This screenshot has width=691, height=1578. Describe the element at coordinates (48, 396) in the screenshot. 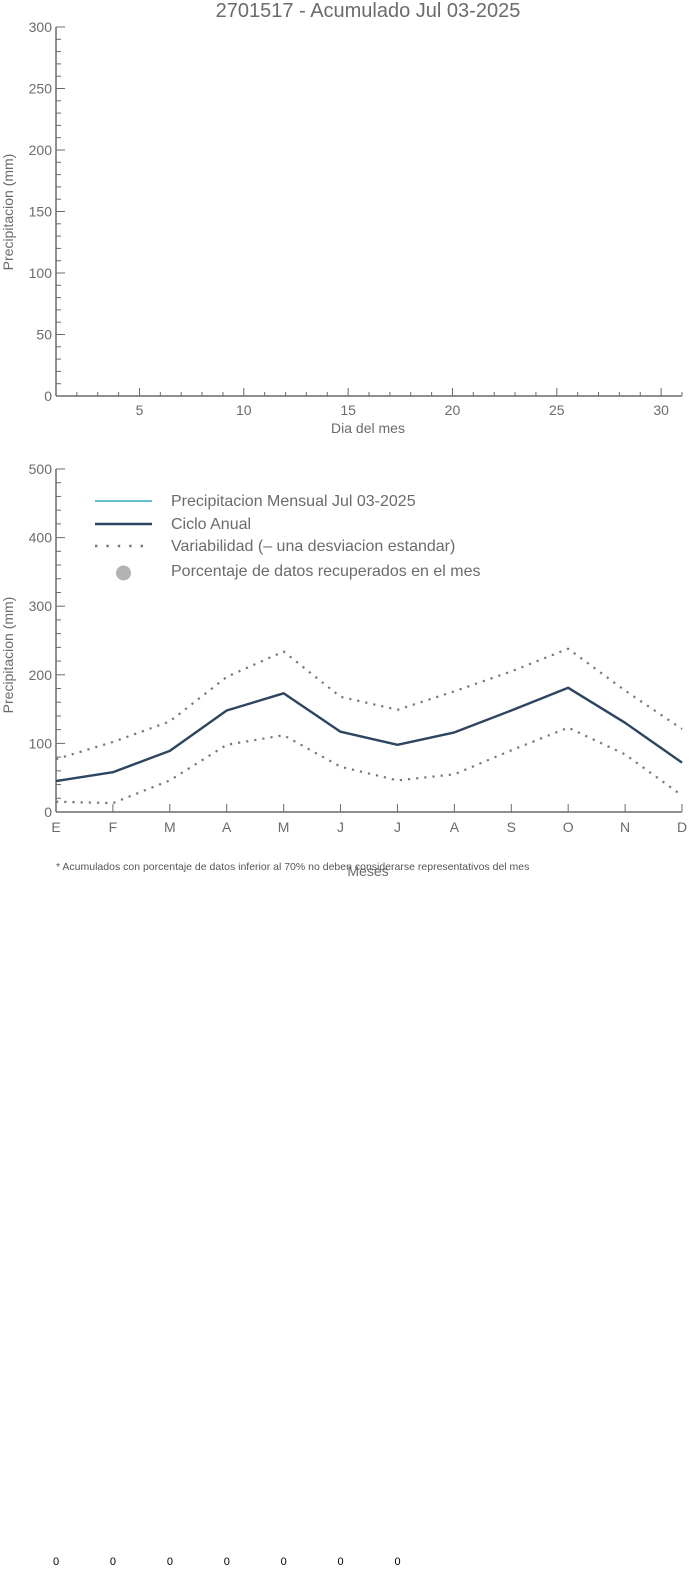

I see `chart1-y-tick-label: 0` at that location.